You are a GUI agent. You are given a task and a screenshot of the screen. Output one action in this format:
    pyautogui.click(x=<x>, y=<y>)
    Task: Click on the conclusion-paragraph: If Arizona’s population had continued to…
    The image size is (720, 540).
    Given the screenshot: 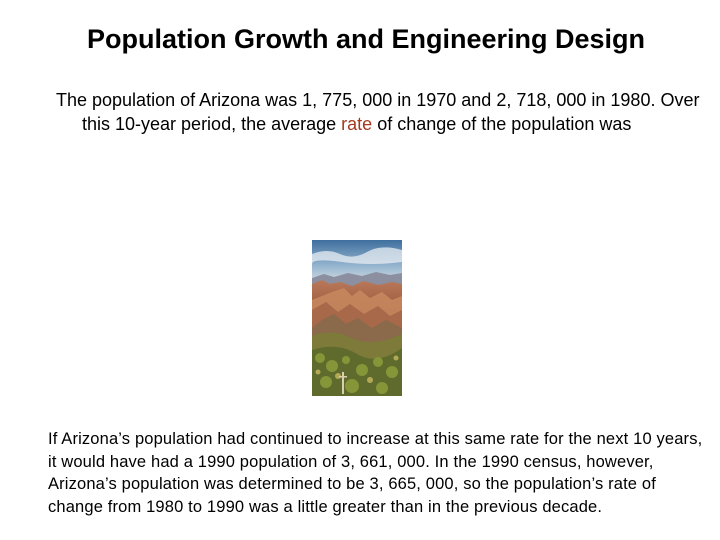 What is the action you would take?
    pyautogui.click(x=375, y=473)
    